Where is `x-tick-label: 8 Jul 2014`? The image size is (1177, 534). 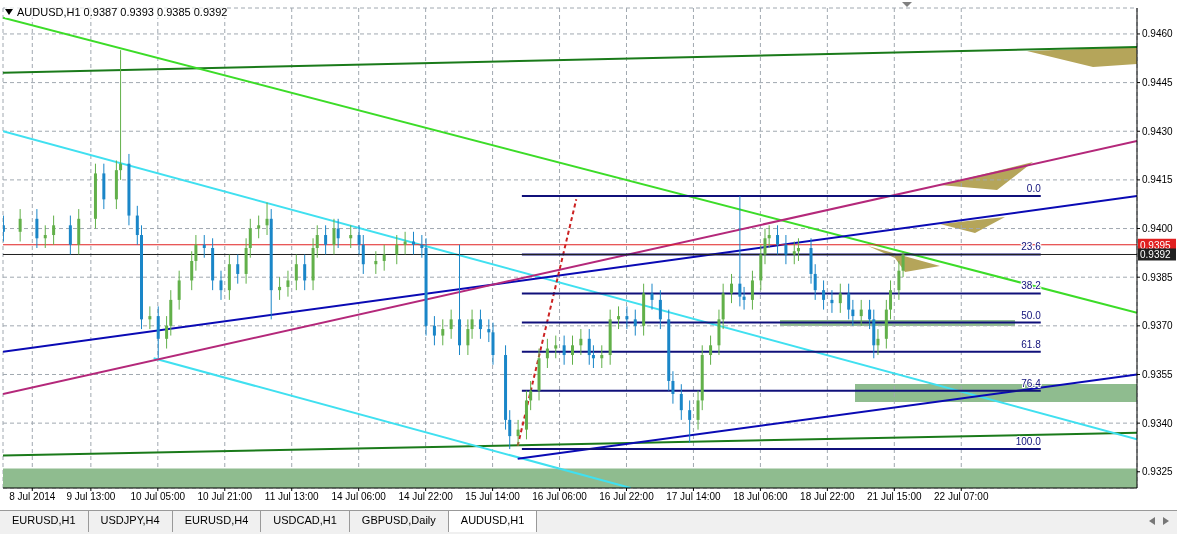
x-tick-label: 8 Jul 2014 is located at coordinates (32, 497).